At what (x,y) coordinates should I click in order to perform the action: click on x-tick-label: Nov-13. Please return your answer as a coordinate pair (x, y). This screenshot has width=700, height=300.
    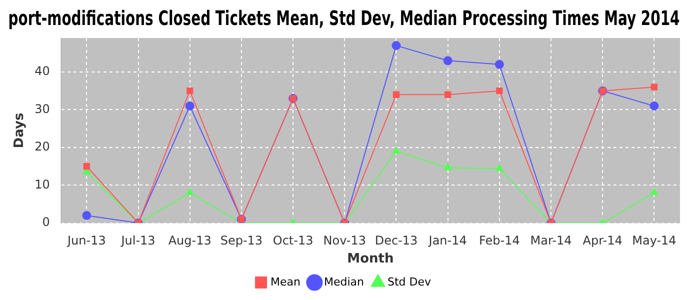
    Looking at the image, I should click on (344, 240).